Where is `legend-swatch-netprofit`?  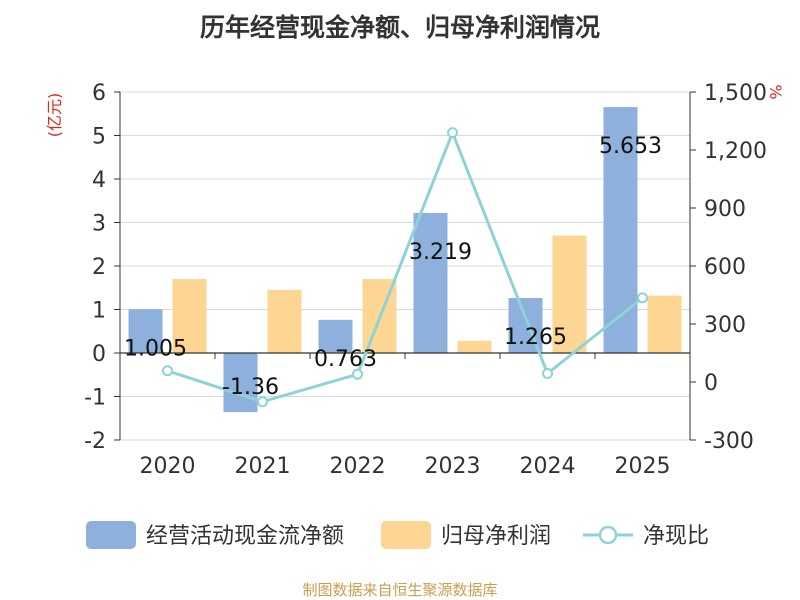 legend-swatch-netprofit is located at coordinates (406, 535).